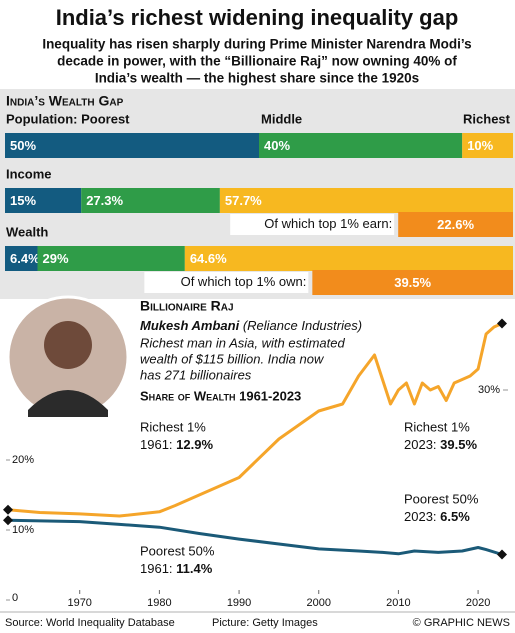 The height and width of the screenshot is (633, 515). Describe the element at coordinates (23, 460) in the screenshot. I see `y-tick-label: 20%` at that location.